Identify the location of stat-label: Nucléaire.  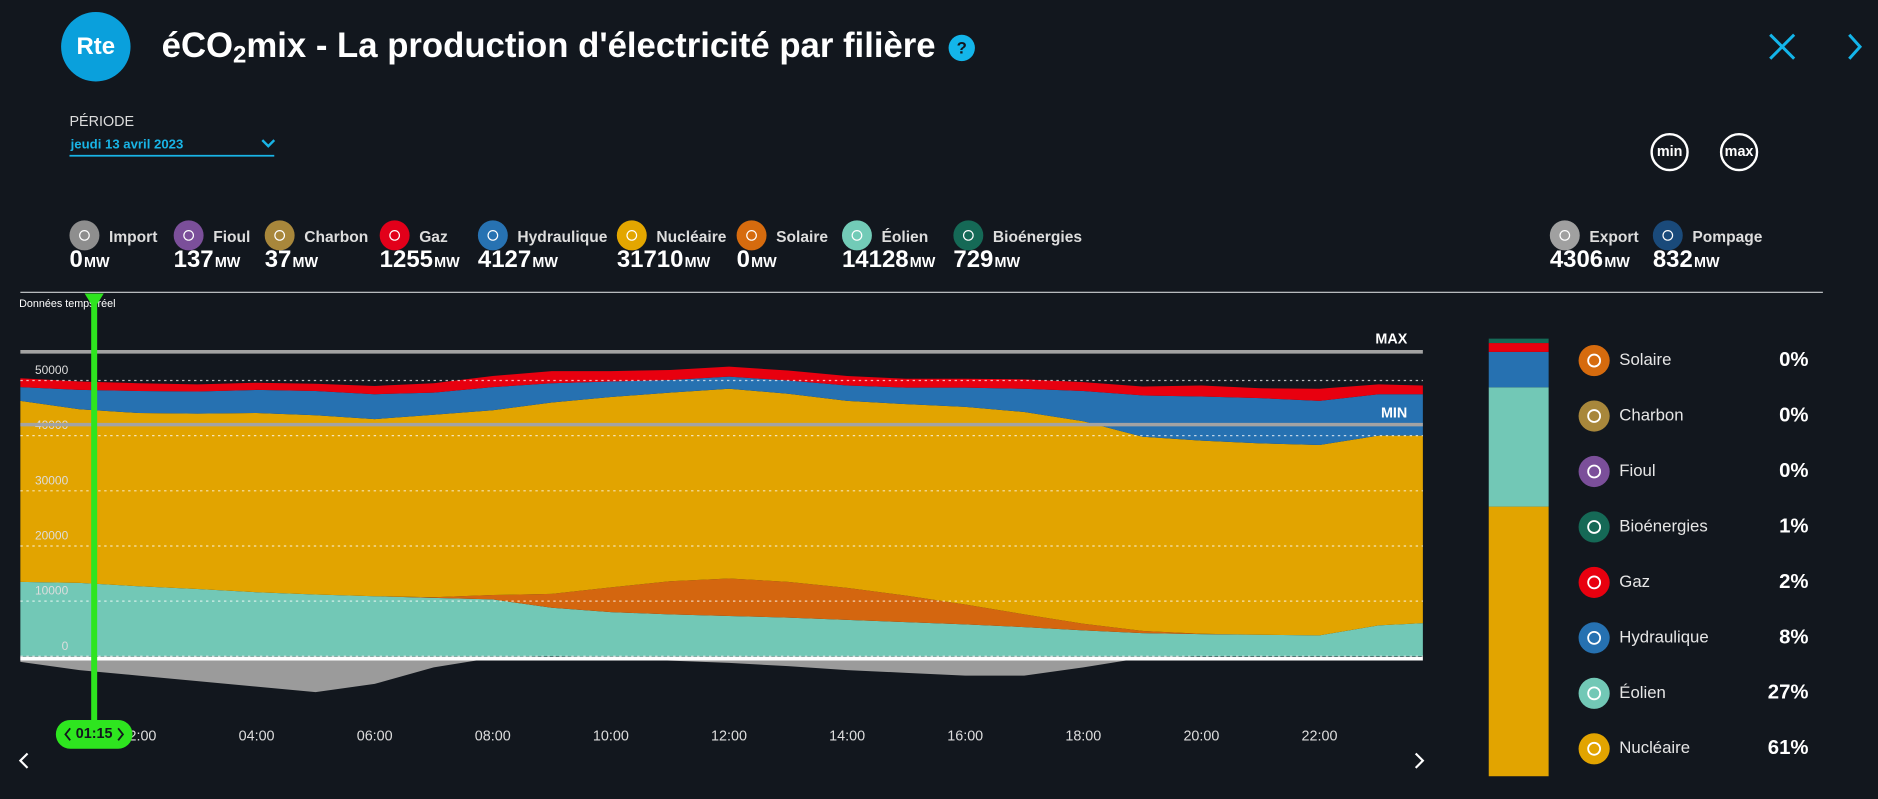
(691, 236).